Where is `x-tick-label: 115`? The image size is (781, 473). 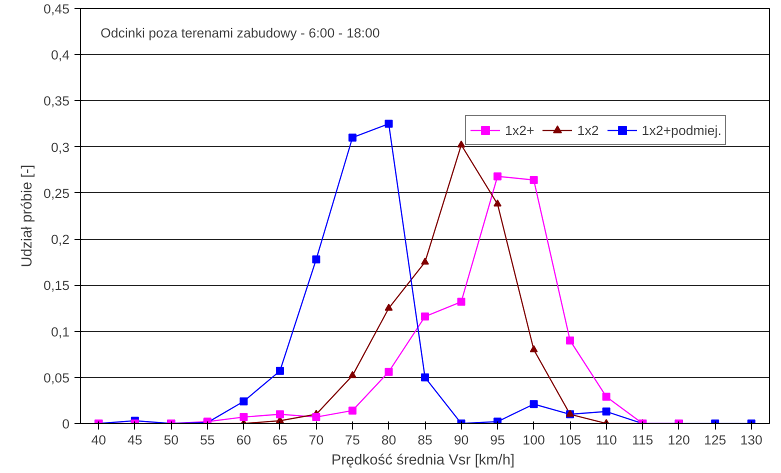 x-tick-label: 115 is located at coordinates (643, 440).